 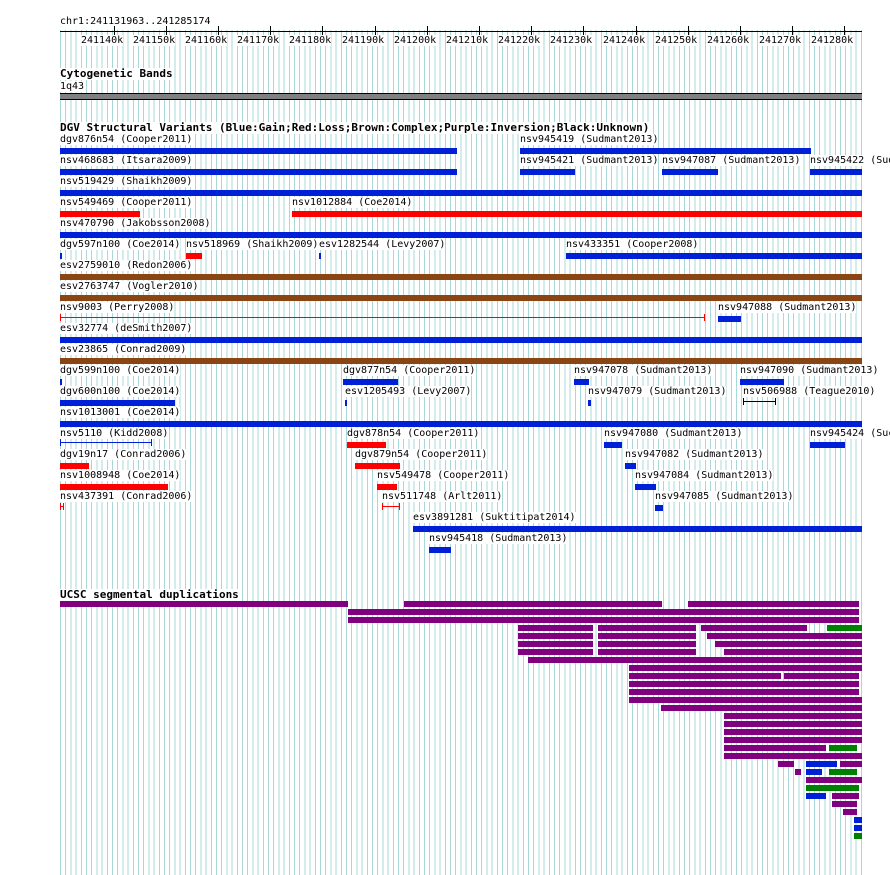 I want to click on cytoband-bar, so click(x=461, y=96).